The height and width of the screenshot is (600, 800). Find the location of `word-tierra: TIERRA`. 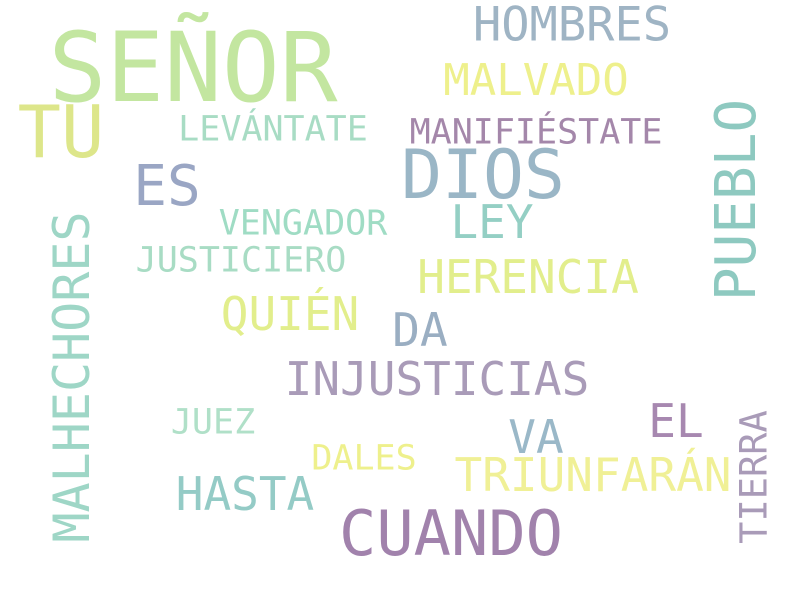

word-tierra: TIERRA is located at coordinates (754, 477).